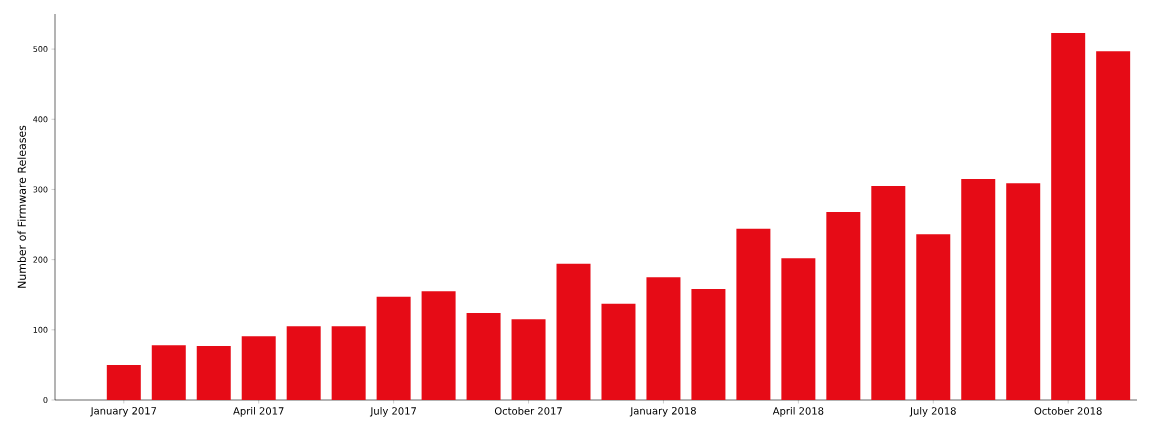  Describe the element at coordinates (21, 206) in the screenshot. I see `y-axis-title: Number of Firmware Releases` at that location.